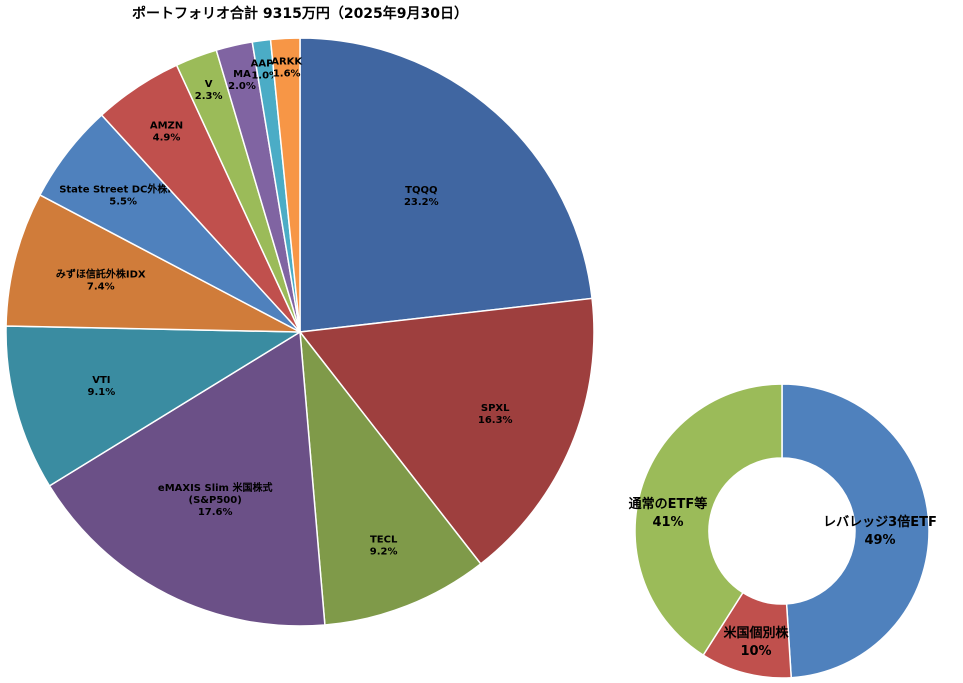 The width and height of the screenshot is (963, 683). What do you see at coordinates (266, 64) in the screenshot?
I see `pie-slice-name-label: AAPL` at bounding box center [266, 64].